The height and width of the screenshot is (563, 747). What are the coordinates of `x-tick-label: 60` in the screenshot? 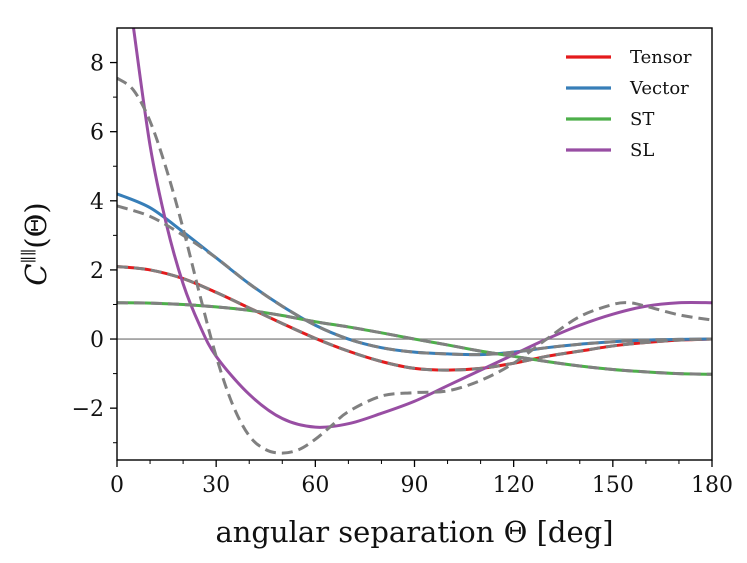 It's located at (315, 485).